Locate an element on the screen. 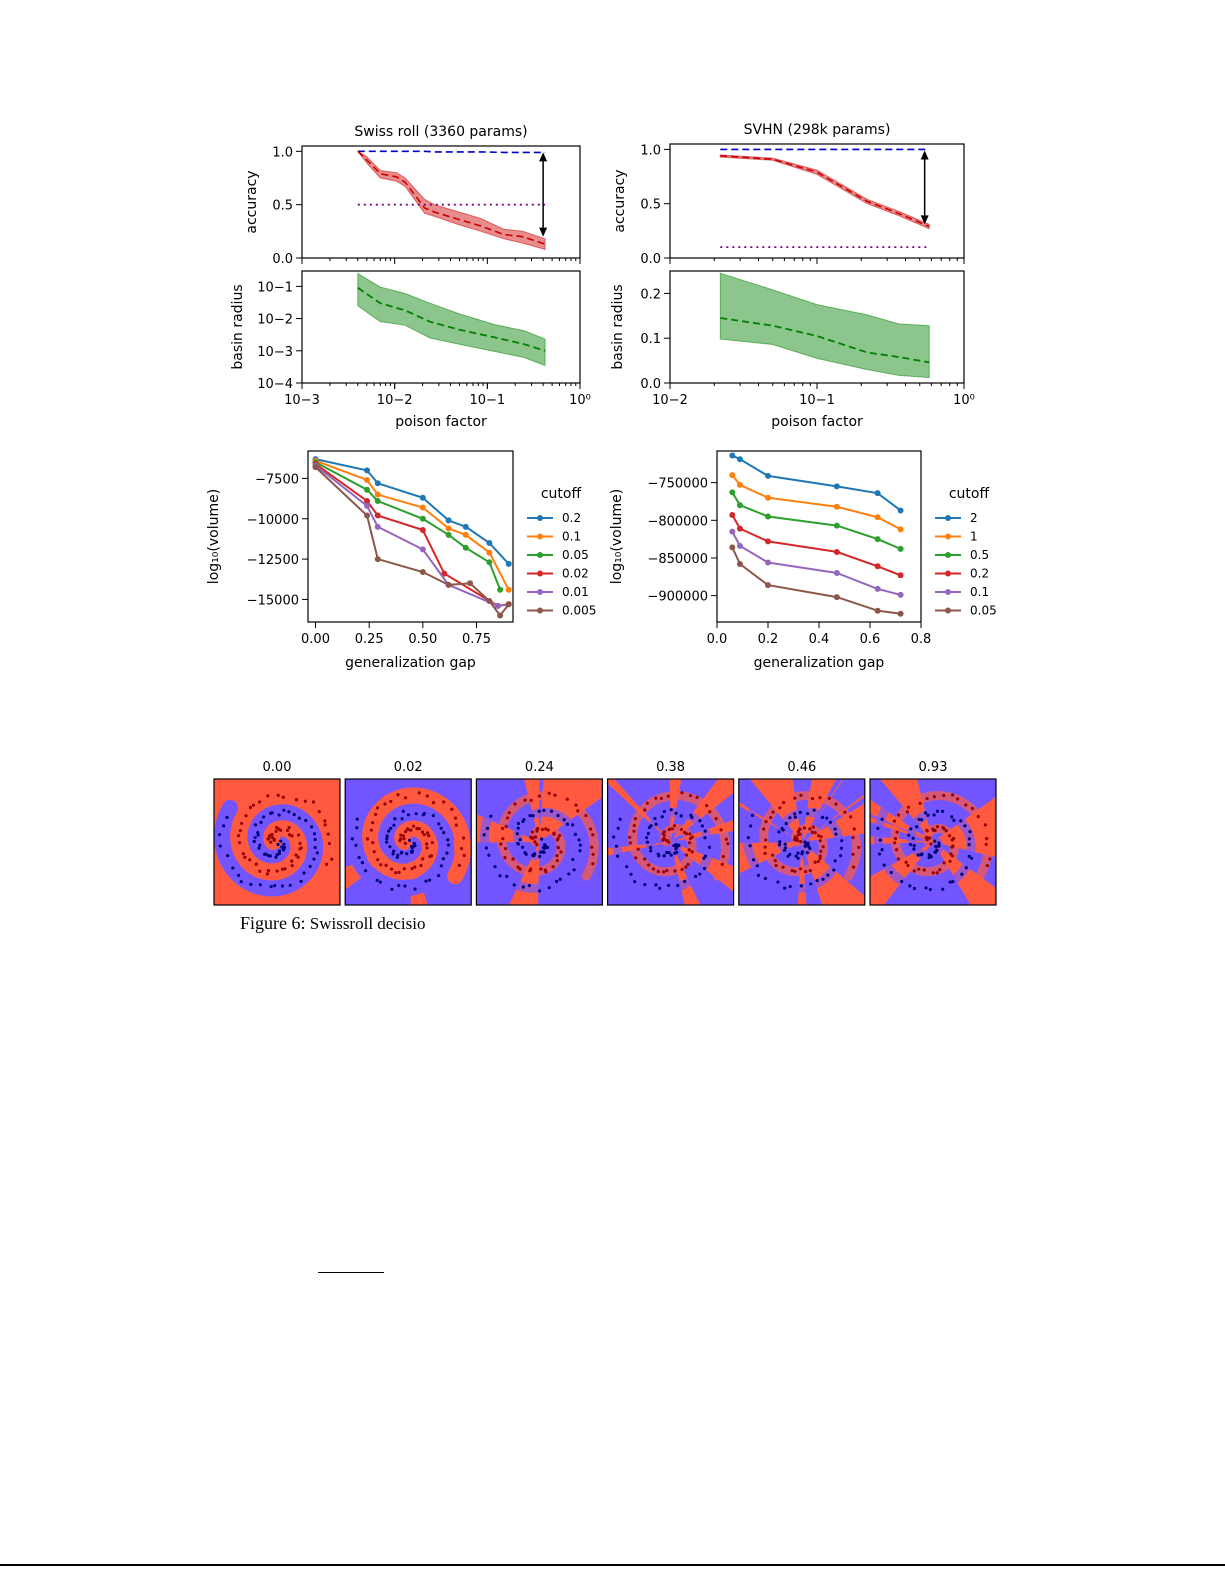 The height and width of the screenshot is (1585, 1225). swiss-volume-point-0.01 is located at coordinates (367, 505).